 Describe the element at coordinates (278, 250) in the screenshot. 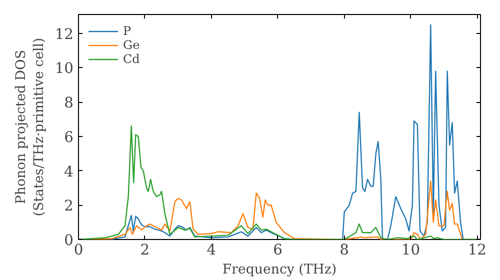

I see `x-tick-label: 6` at that location.